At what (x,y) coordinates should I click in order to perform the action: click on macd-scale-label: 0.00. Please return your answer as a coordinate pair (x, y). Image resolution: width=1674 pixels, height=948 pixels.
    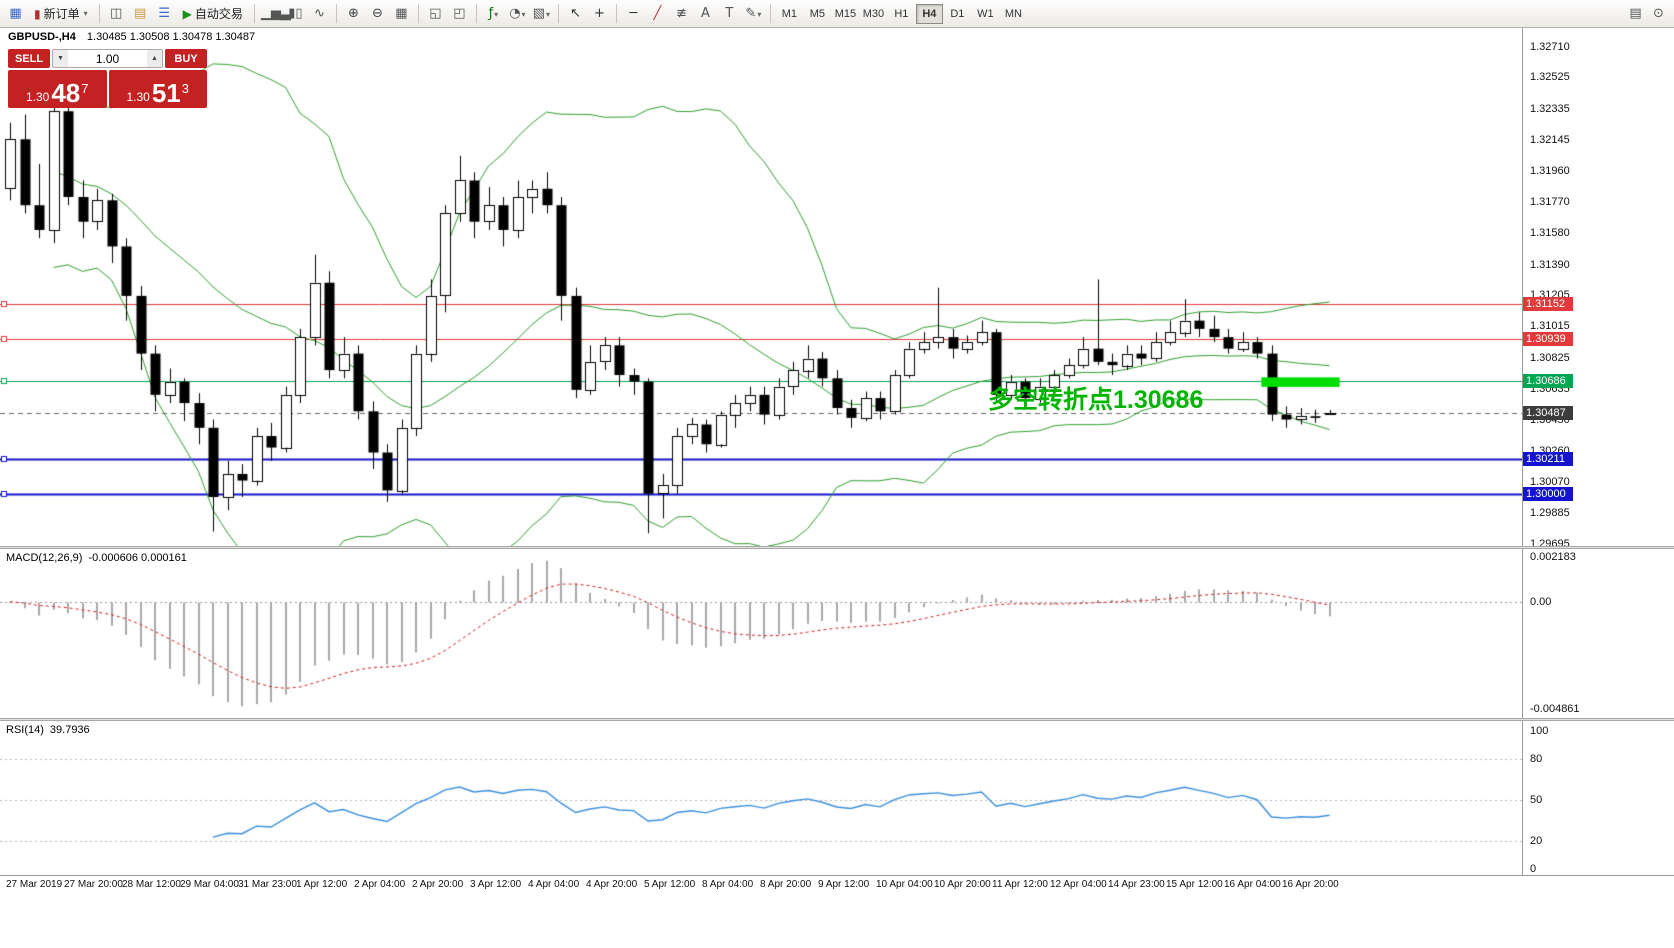
    Looking at the image, I should click on (1541, 601).